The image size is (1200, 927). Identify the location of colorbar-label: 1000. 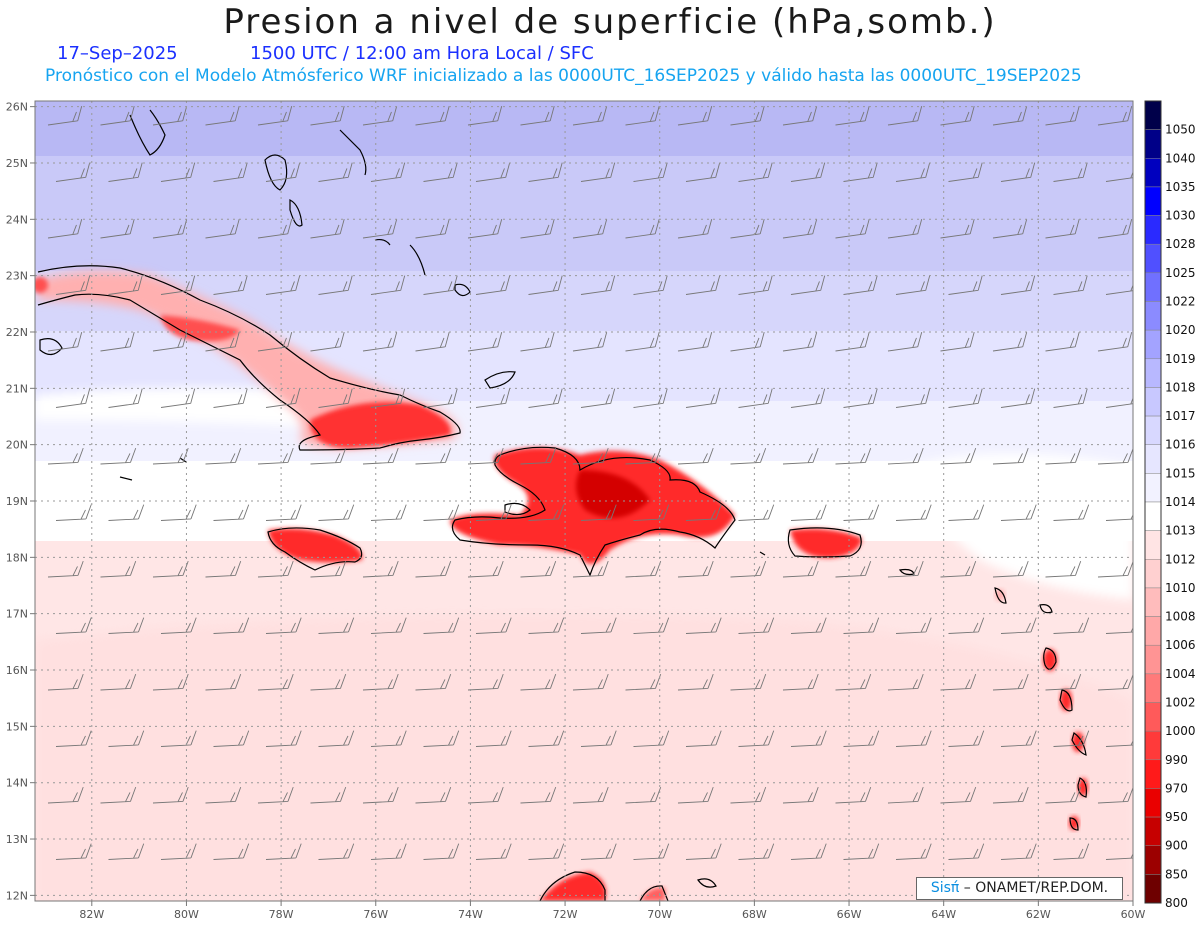
(1180, 731).